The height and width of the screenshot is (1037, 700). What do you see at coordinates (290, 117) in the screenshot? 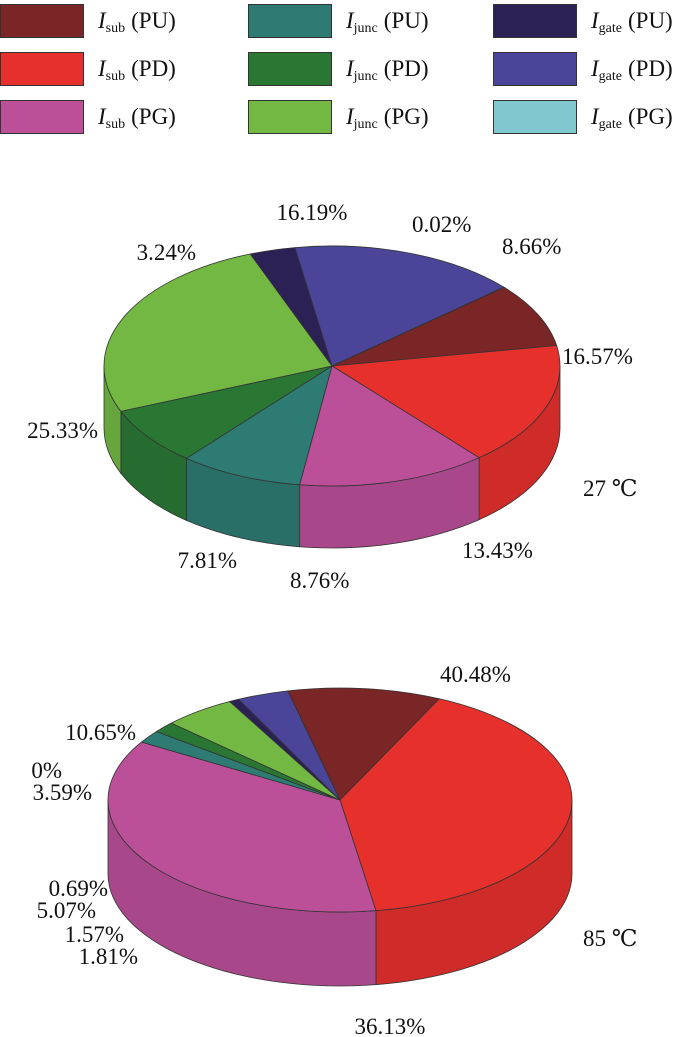
I see `legend-swatch-ijunc-pg` at bounding box center [290, 117].